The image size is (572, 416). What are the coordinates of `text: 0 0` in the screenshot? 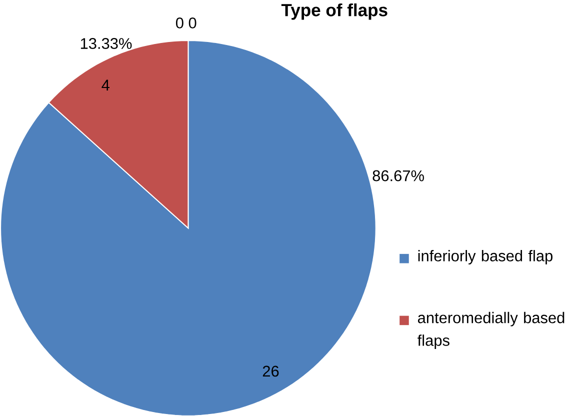 It's located at (186, 22).